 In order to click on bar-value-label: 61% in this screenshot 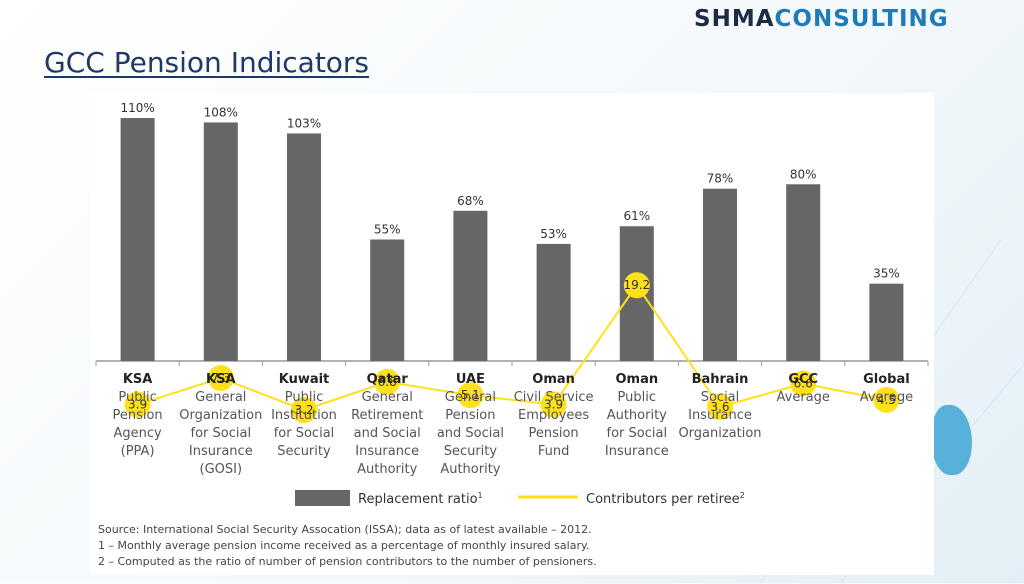, I will do `click(636, 216)`.